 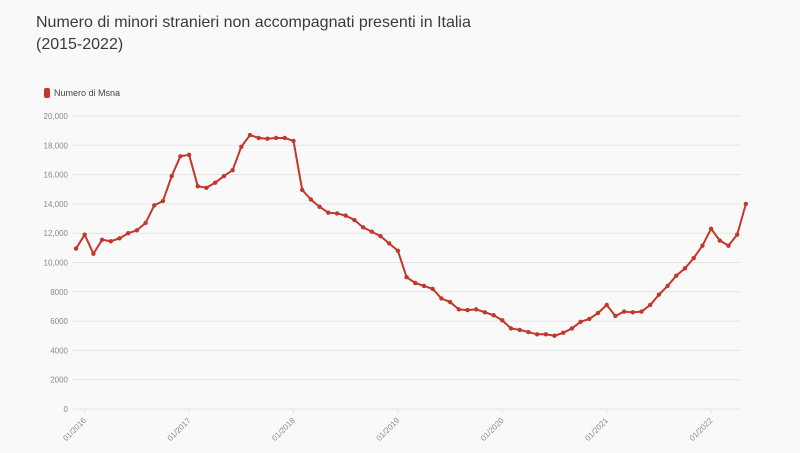 I want to click on y-tick-label: 0, so click(x=66, y=409).